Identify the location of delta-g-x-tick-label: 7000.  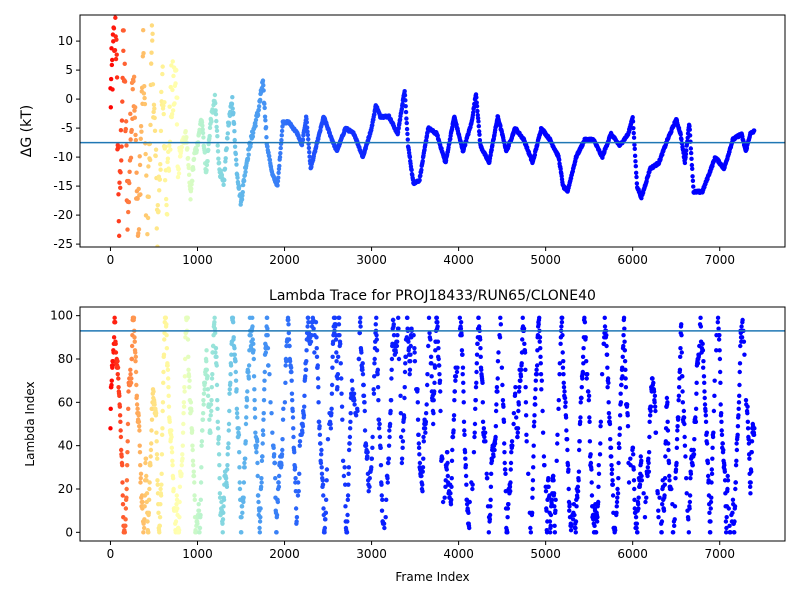
(719, 260).